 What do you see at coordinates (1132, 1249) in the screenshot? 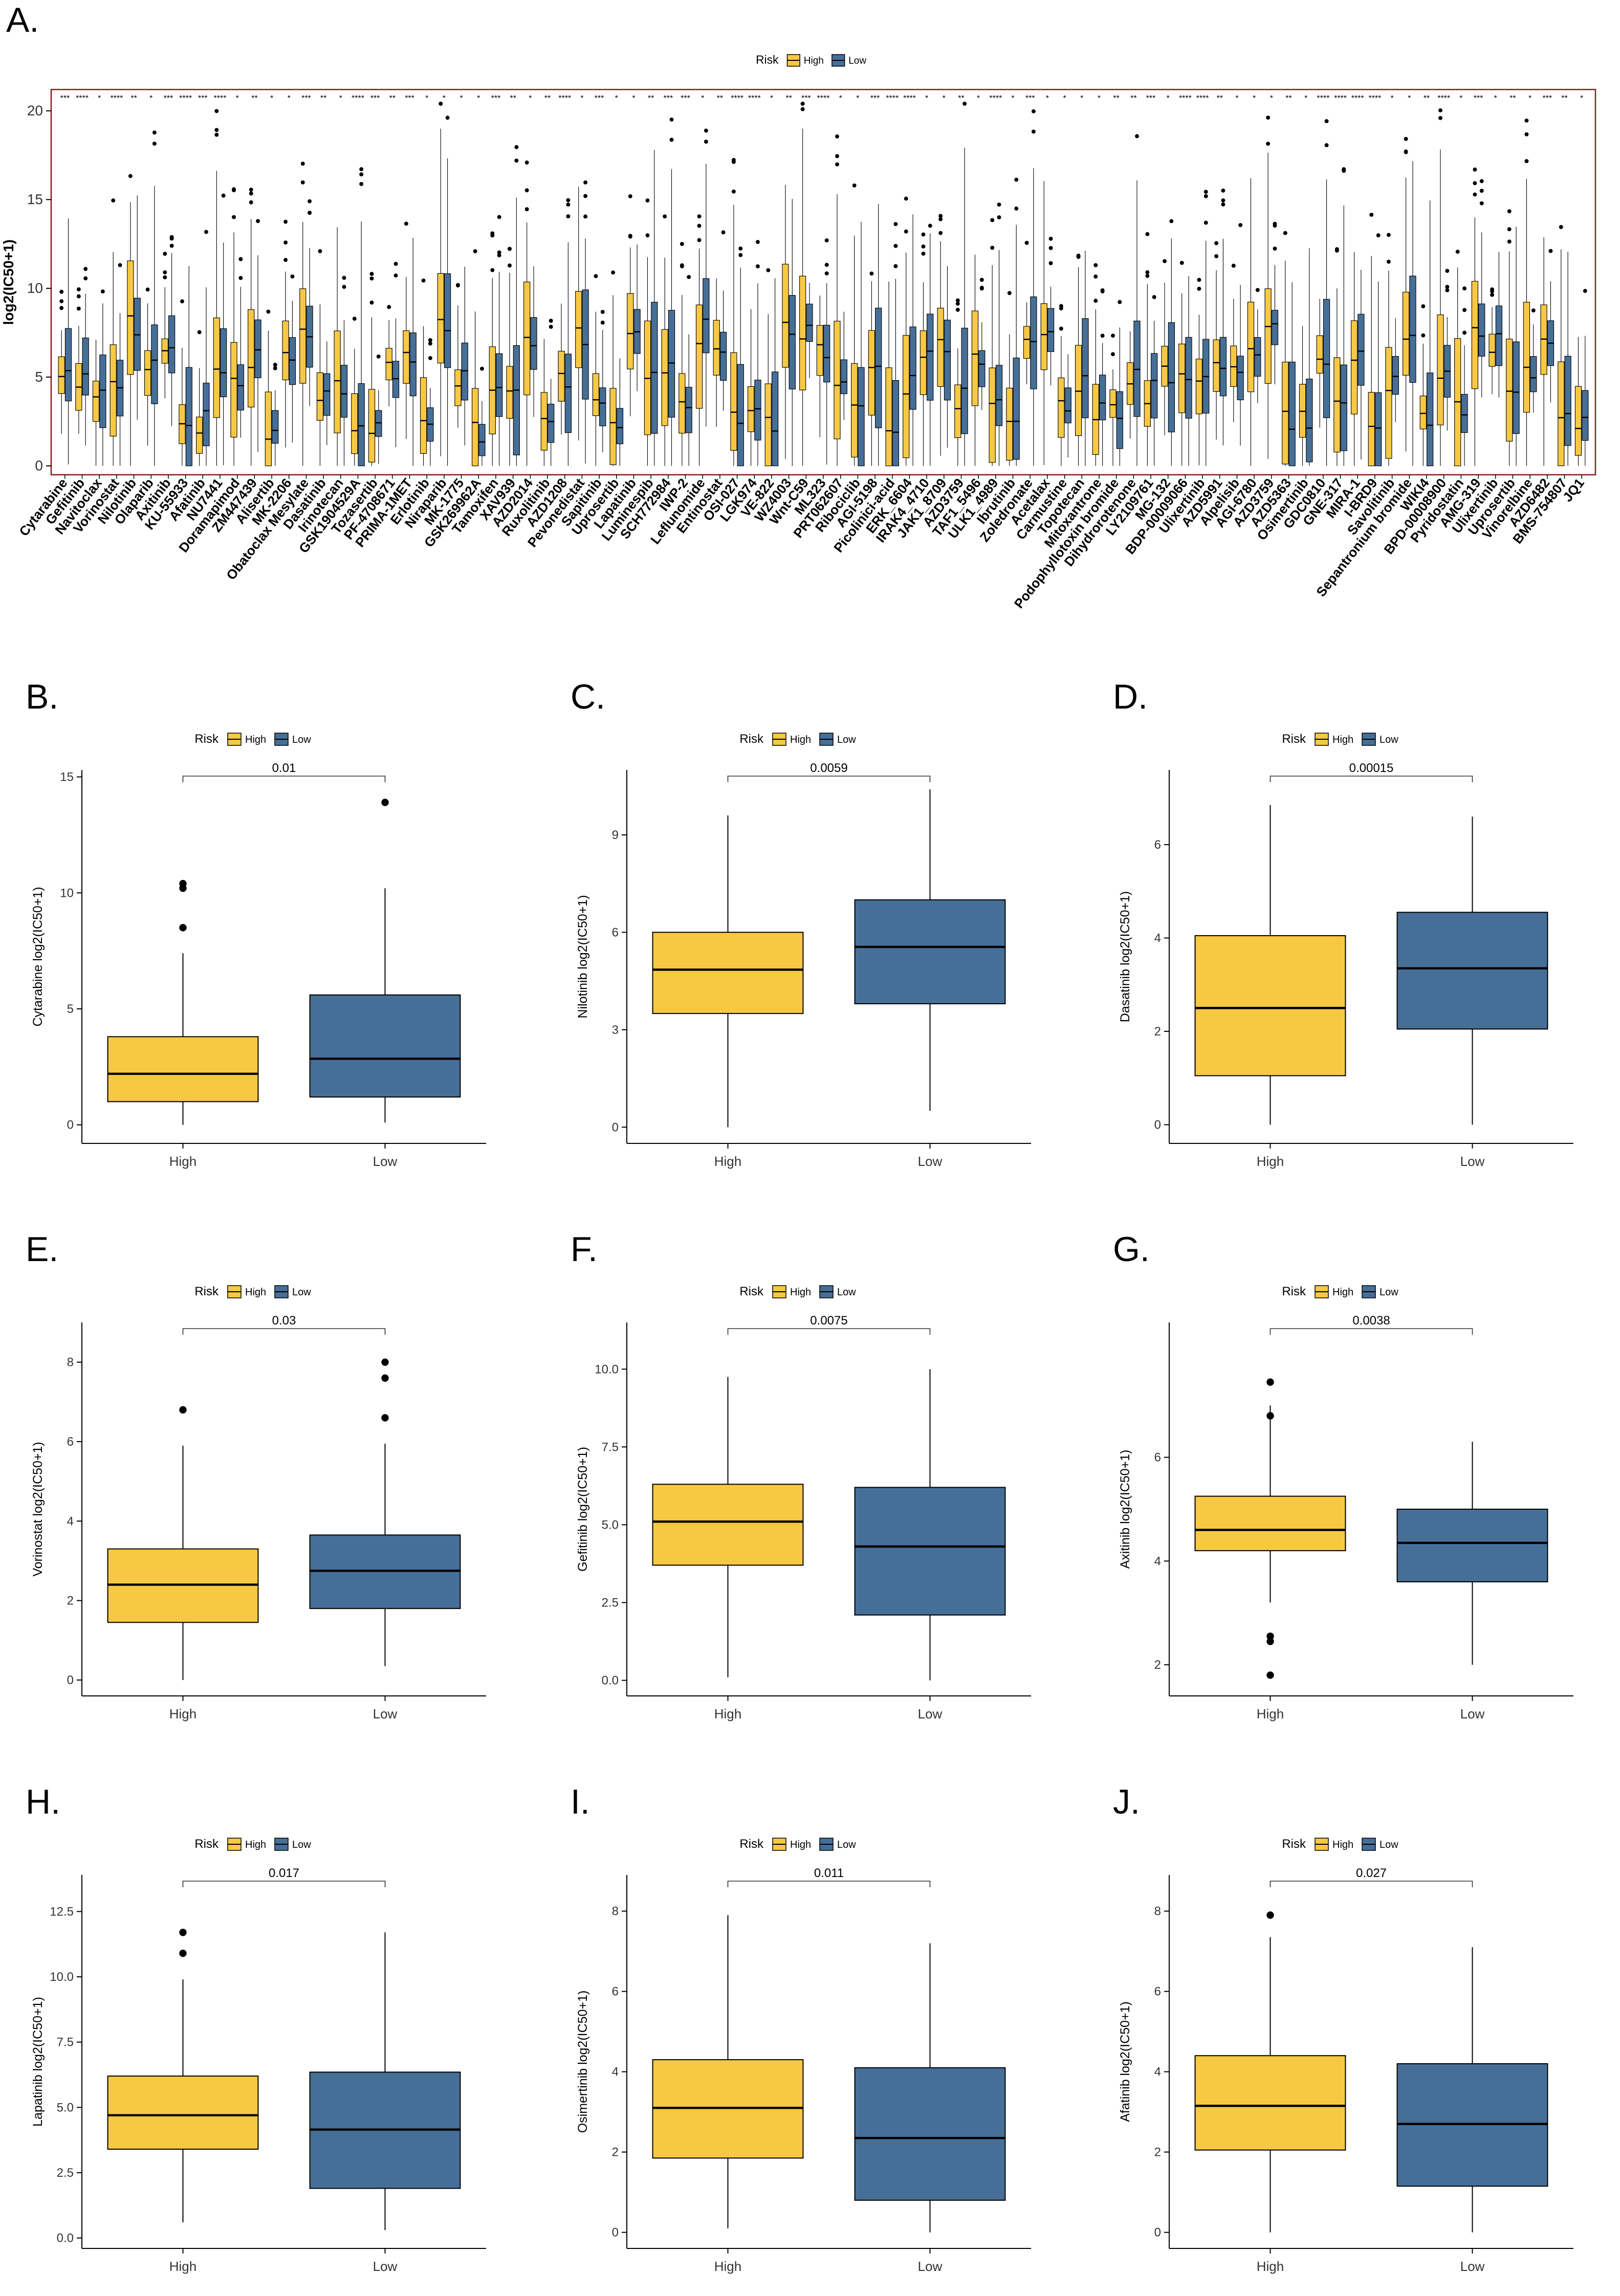
I see `panel-label: G.` at bounding box center [1132, 1249].